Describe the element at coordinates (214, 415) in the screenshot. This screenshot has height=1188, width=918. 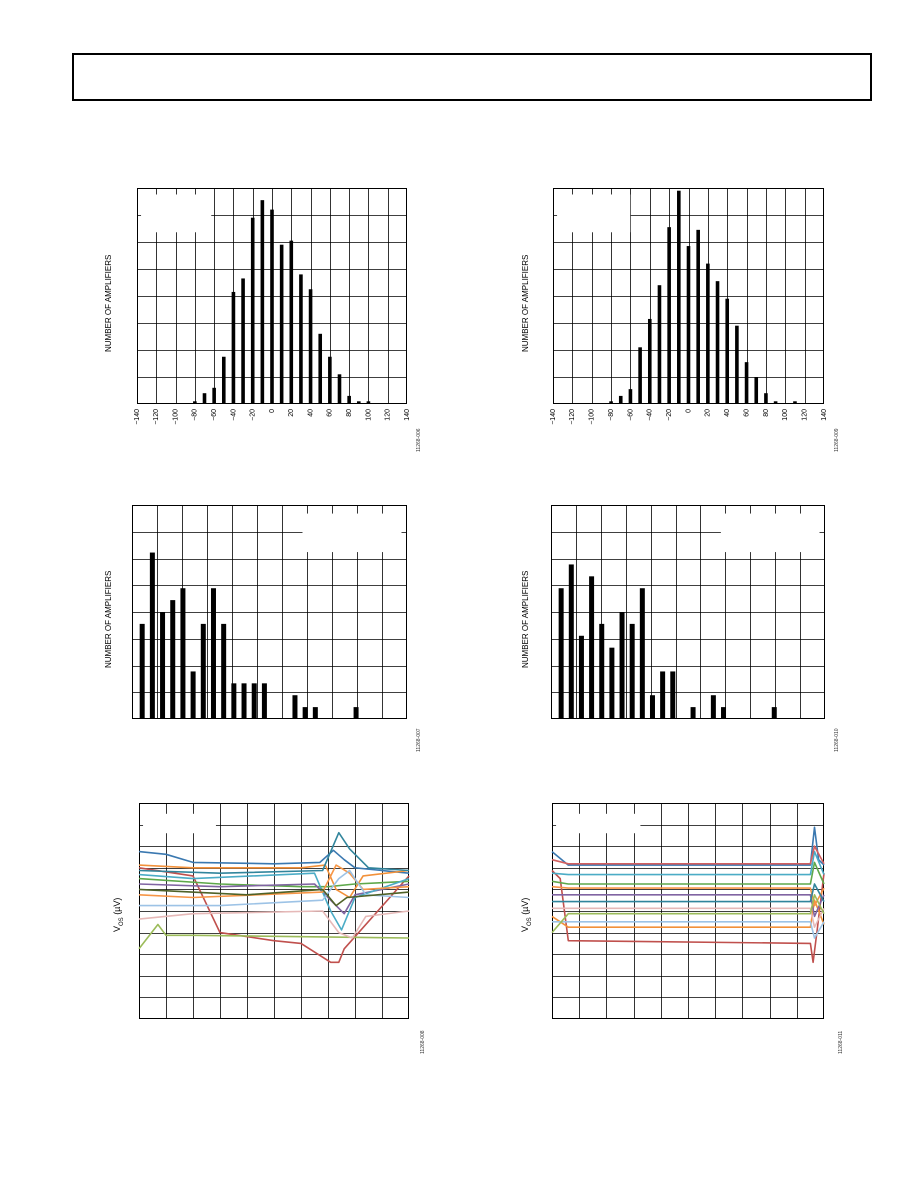
I see `x-tick-label: −60` at that location.